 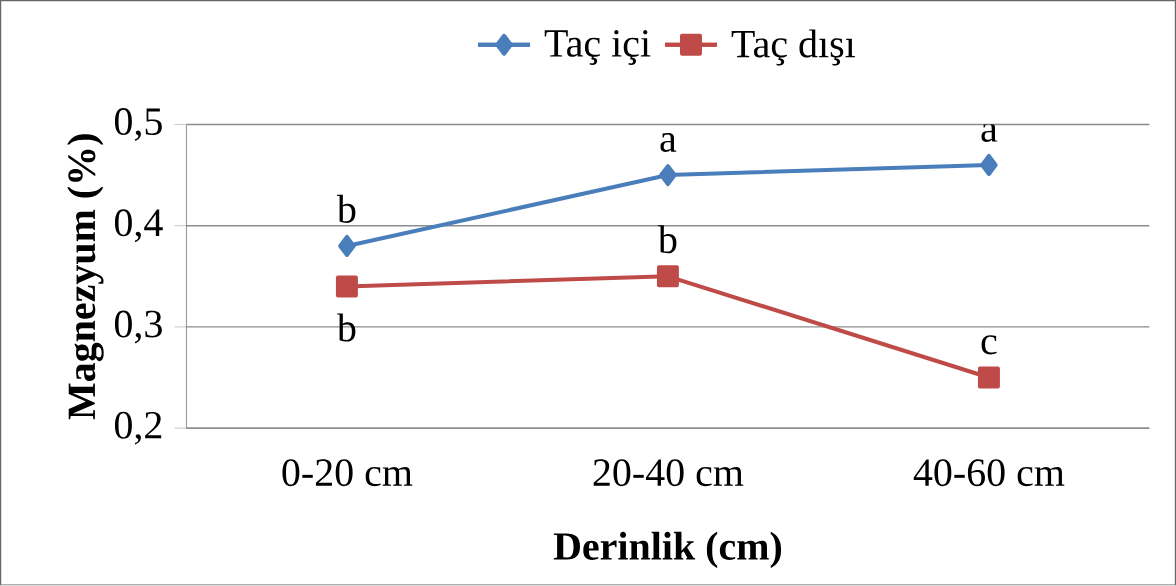 What do you see at coordinates (85, 277) in the screenshot?
I see `y-axis-title: Magnezyum (%)` at bounding box center [85, 277].